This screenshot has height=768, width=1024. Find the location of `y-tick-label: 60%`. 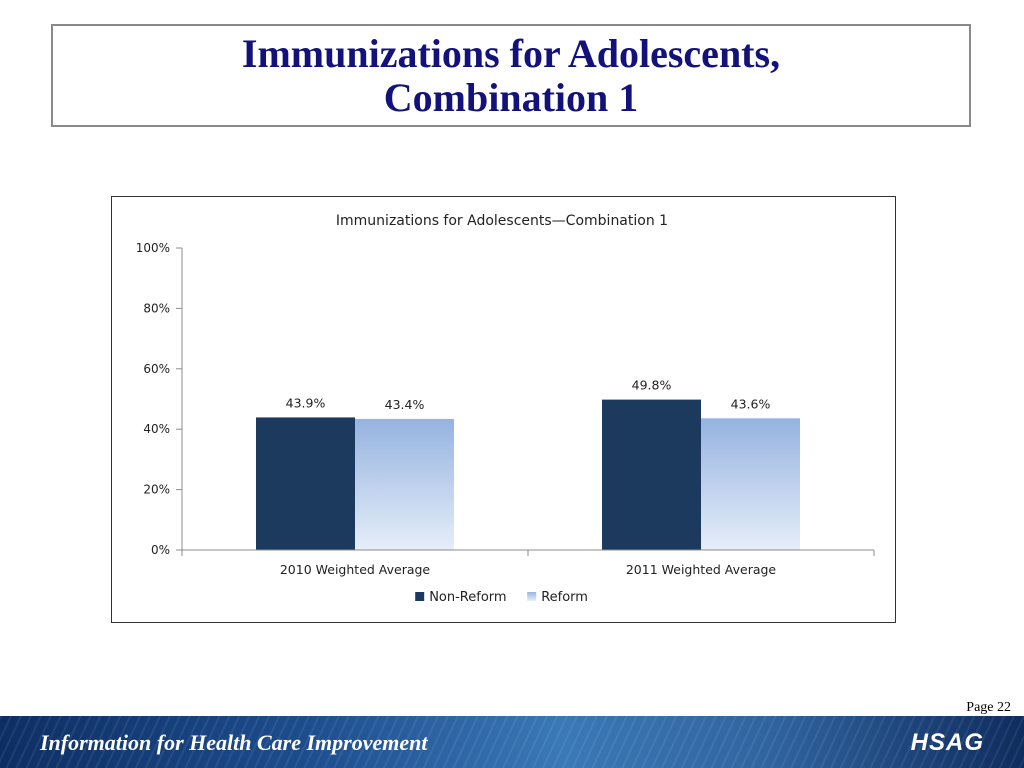

y-tick-label: 60% is located at coordinates (156, 369).